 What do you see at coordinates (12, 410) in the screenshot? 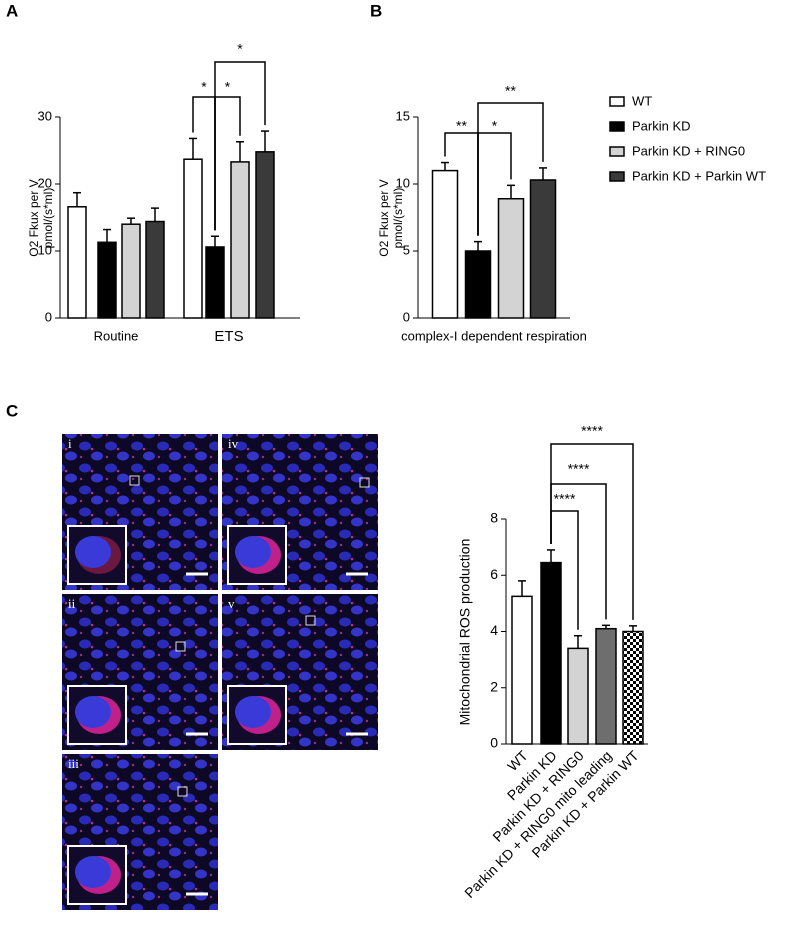
I see `panel-label: C` at bounding box center [12, 410].